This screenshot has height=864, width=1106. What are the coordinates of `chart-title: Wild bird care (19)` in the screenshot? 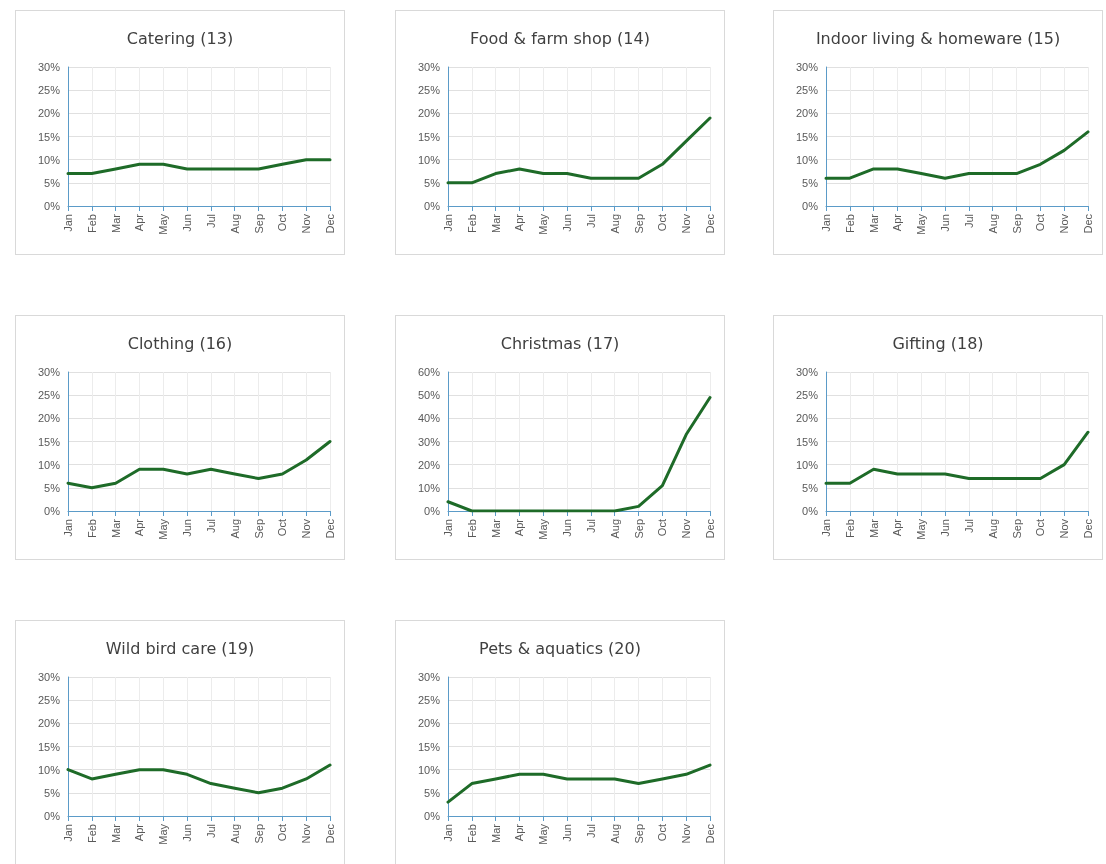 It's located at (180, 648).